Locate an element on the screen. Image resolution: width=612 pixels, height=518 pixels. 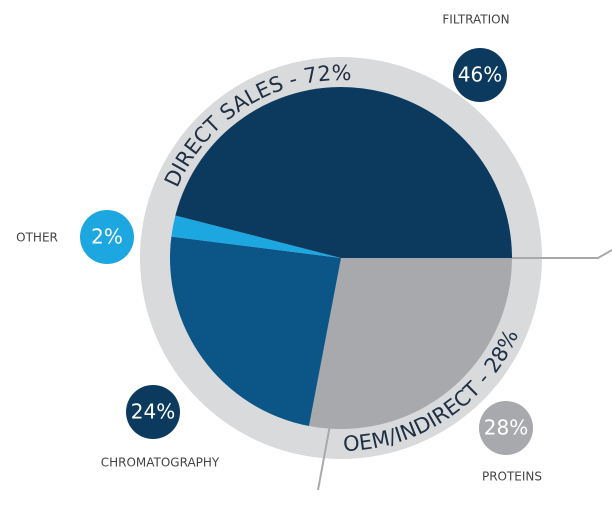
category-label: FILTRATION is located at coordinates (475, 20).